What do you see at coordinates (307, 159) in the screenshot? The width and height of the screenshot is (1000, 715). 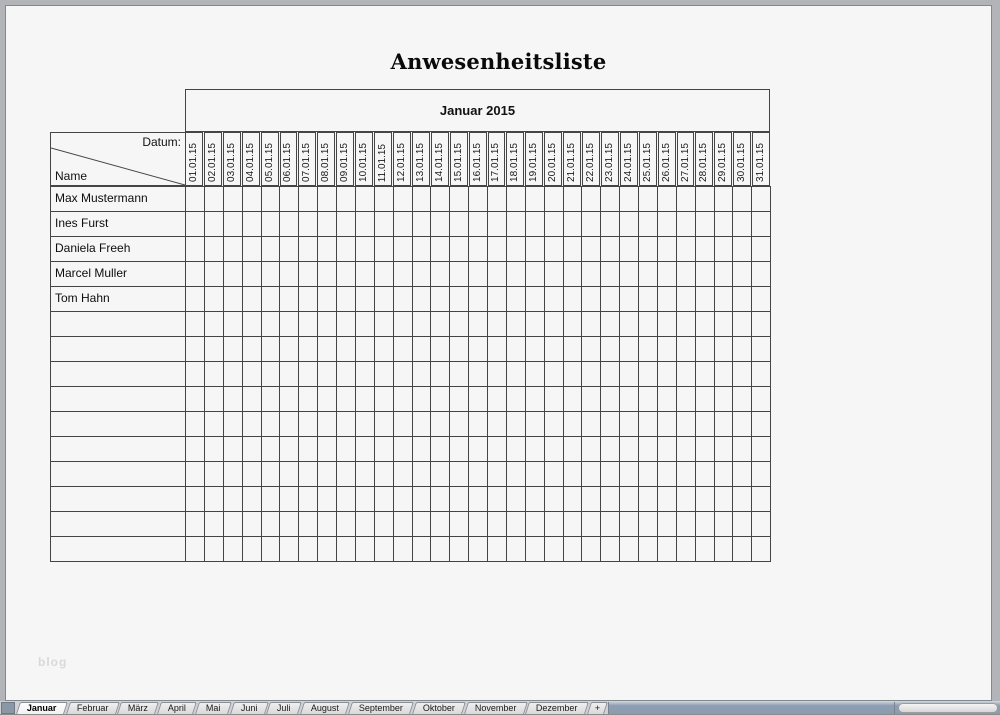 I see `date-header-cell: 07.01.15` at bounding box center [307, 159].